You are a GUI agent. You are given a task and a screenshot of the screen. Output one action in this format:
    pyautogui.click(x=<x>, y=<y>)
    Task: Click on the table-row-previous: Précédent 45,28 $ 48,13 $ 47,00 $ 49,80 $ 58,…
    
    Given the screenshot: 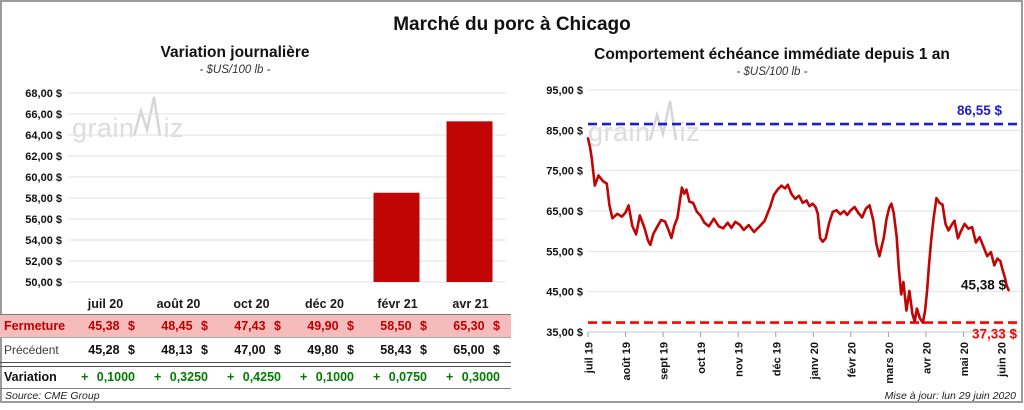 What is the action you would take?
    pyautogui.click(x=255, y=350)
    